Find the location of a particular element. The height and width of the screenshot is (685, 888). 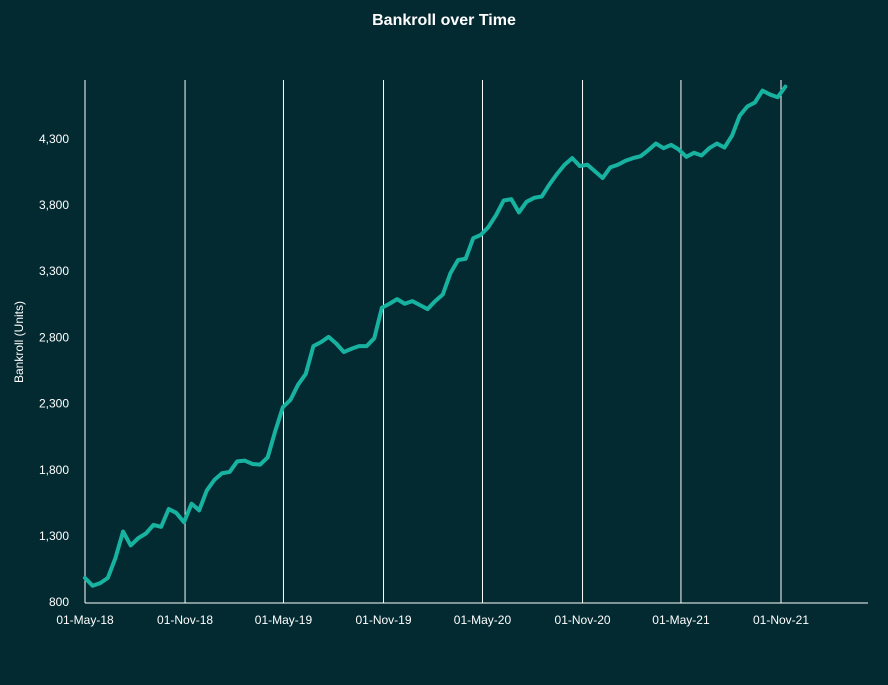

x-tick-label: 01-Nov-21 is located at coordinates (781, 620).